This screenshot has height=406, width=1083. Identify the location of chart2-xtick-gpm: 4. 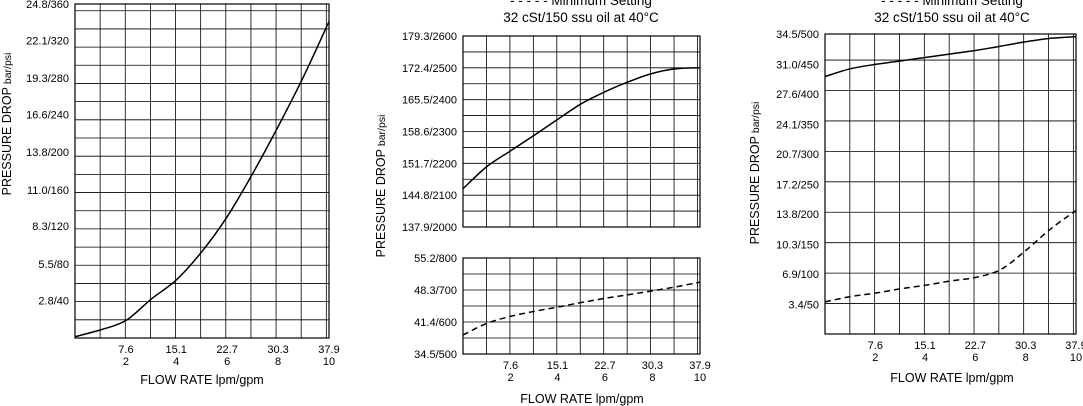
(557, 378).